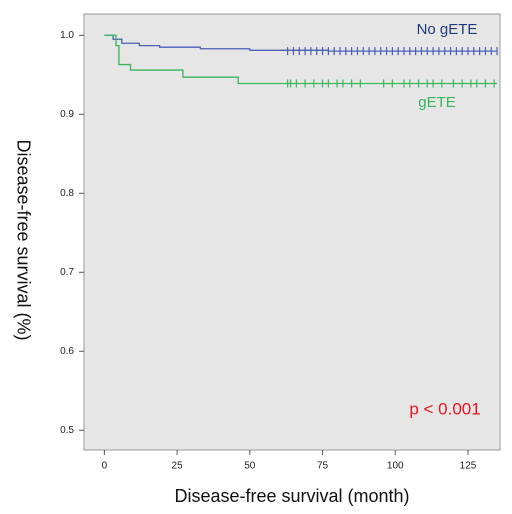 The height and width of the screenshot is (514, 512). Describe the element at coordinates (447, 29) in the screenshot. I see `legend-label: No gETE` at that location.